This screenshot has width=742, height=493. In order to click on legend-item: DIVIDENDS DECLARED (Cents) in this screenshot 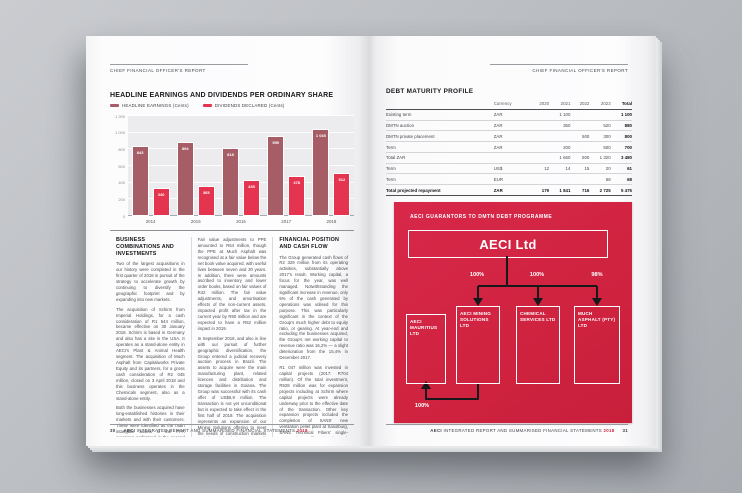, I will do `click(243, 105)`.